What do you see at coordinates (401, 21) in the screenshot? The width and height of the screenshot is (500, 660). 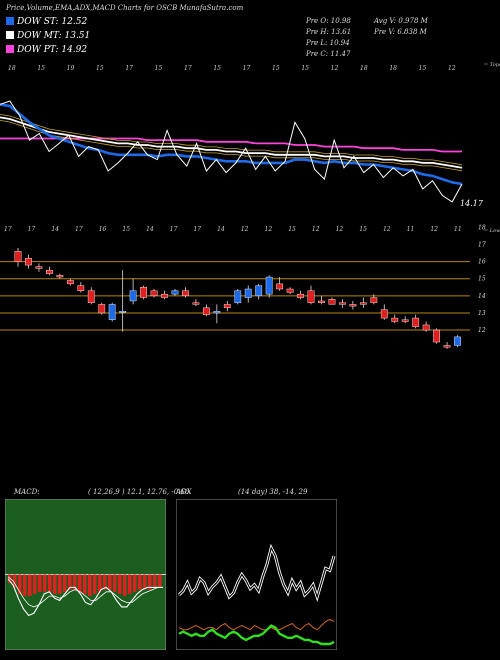 I see `stat-avg-volume: Avg V: 0.978 M` at bounding box center [401, 21].